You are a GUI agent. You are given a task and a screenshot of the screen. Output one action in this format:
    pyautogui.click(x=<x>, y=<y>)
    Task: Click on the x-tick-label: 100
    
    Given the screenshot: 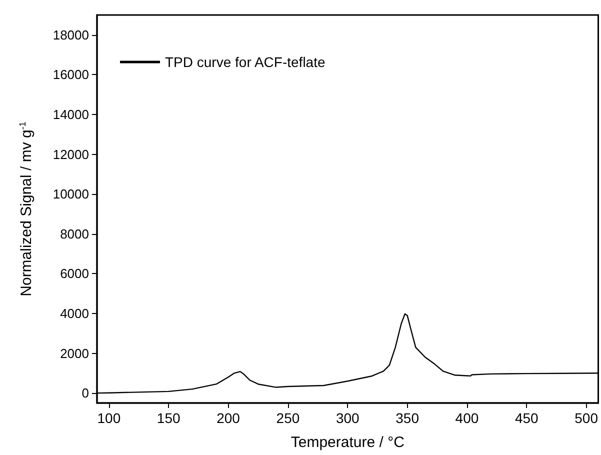 What is the action you would take?
    pyautogui.click(x=109, y=418)
    